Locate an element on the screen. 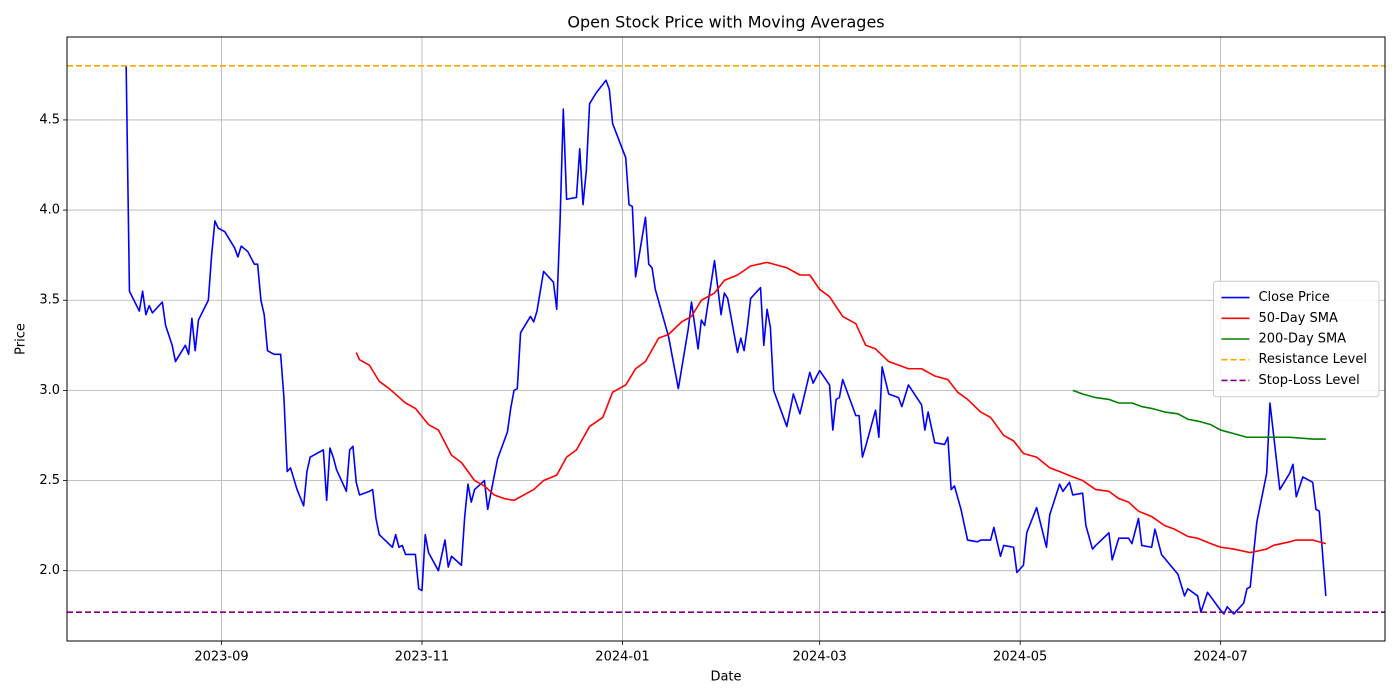 This screenshot has height=700, width=1400. x-tick-label: 2024-05 is located at coordinates (1020, 657).